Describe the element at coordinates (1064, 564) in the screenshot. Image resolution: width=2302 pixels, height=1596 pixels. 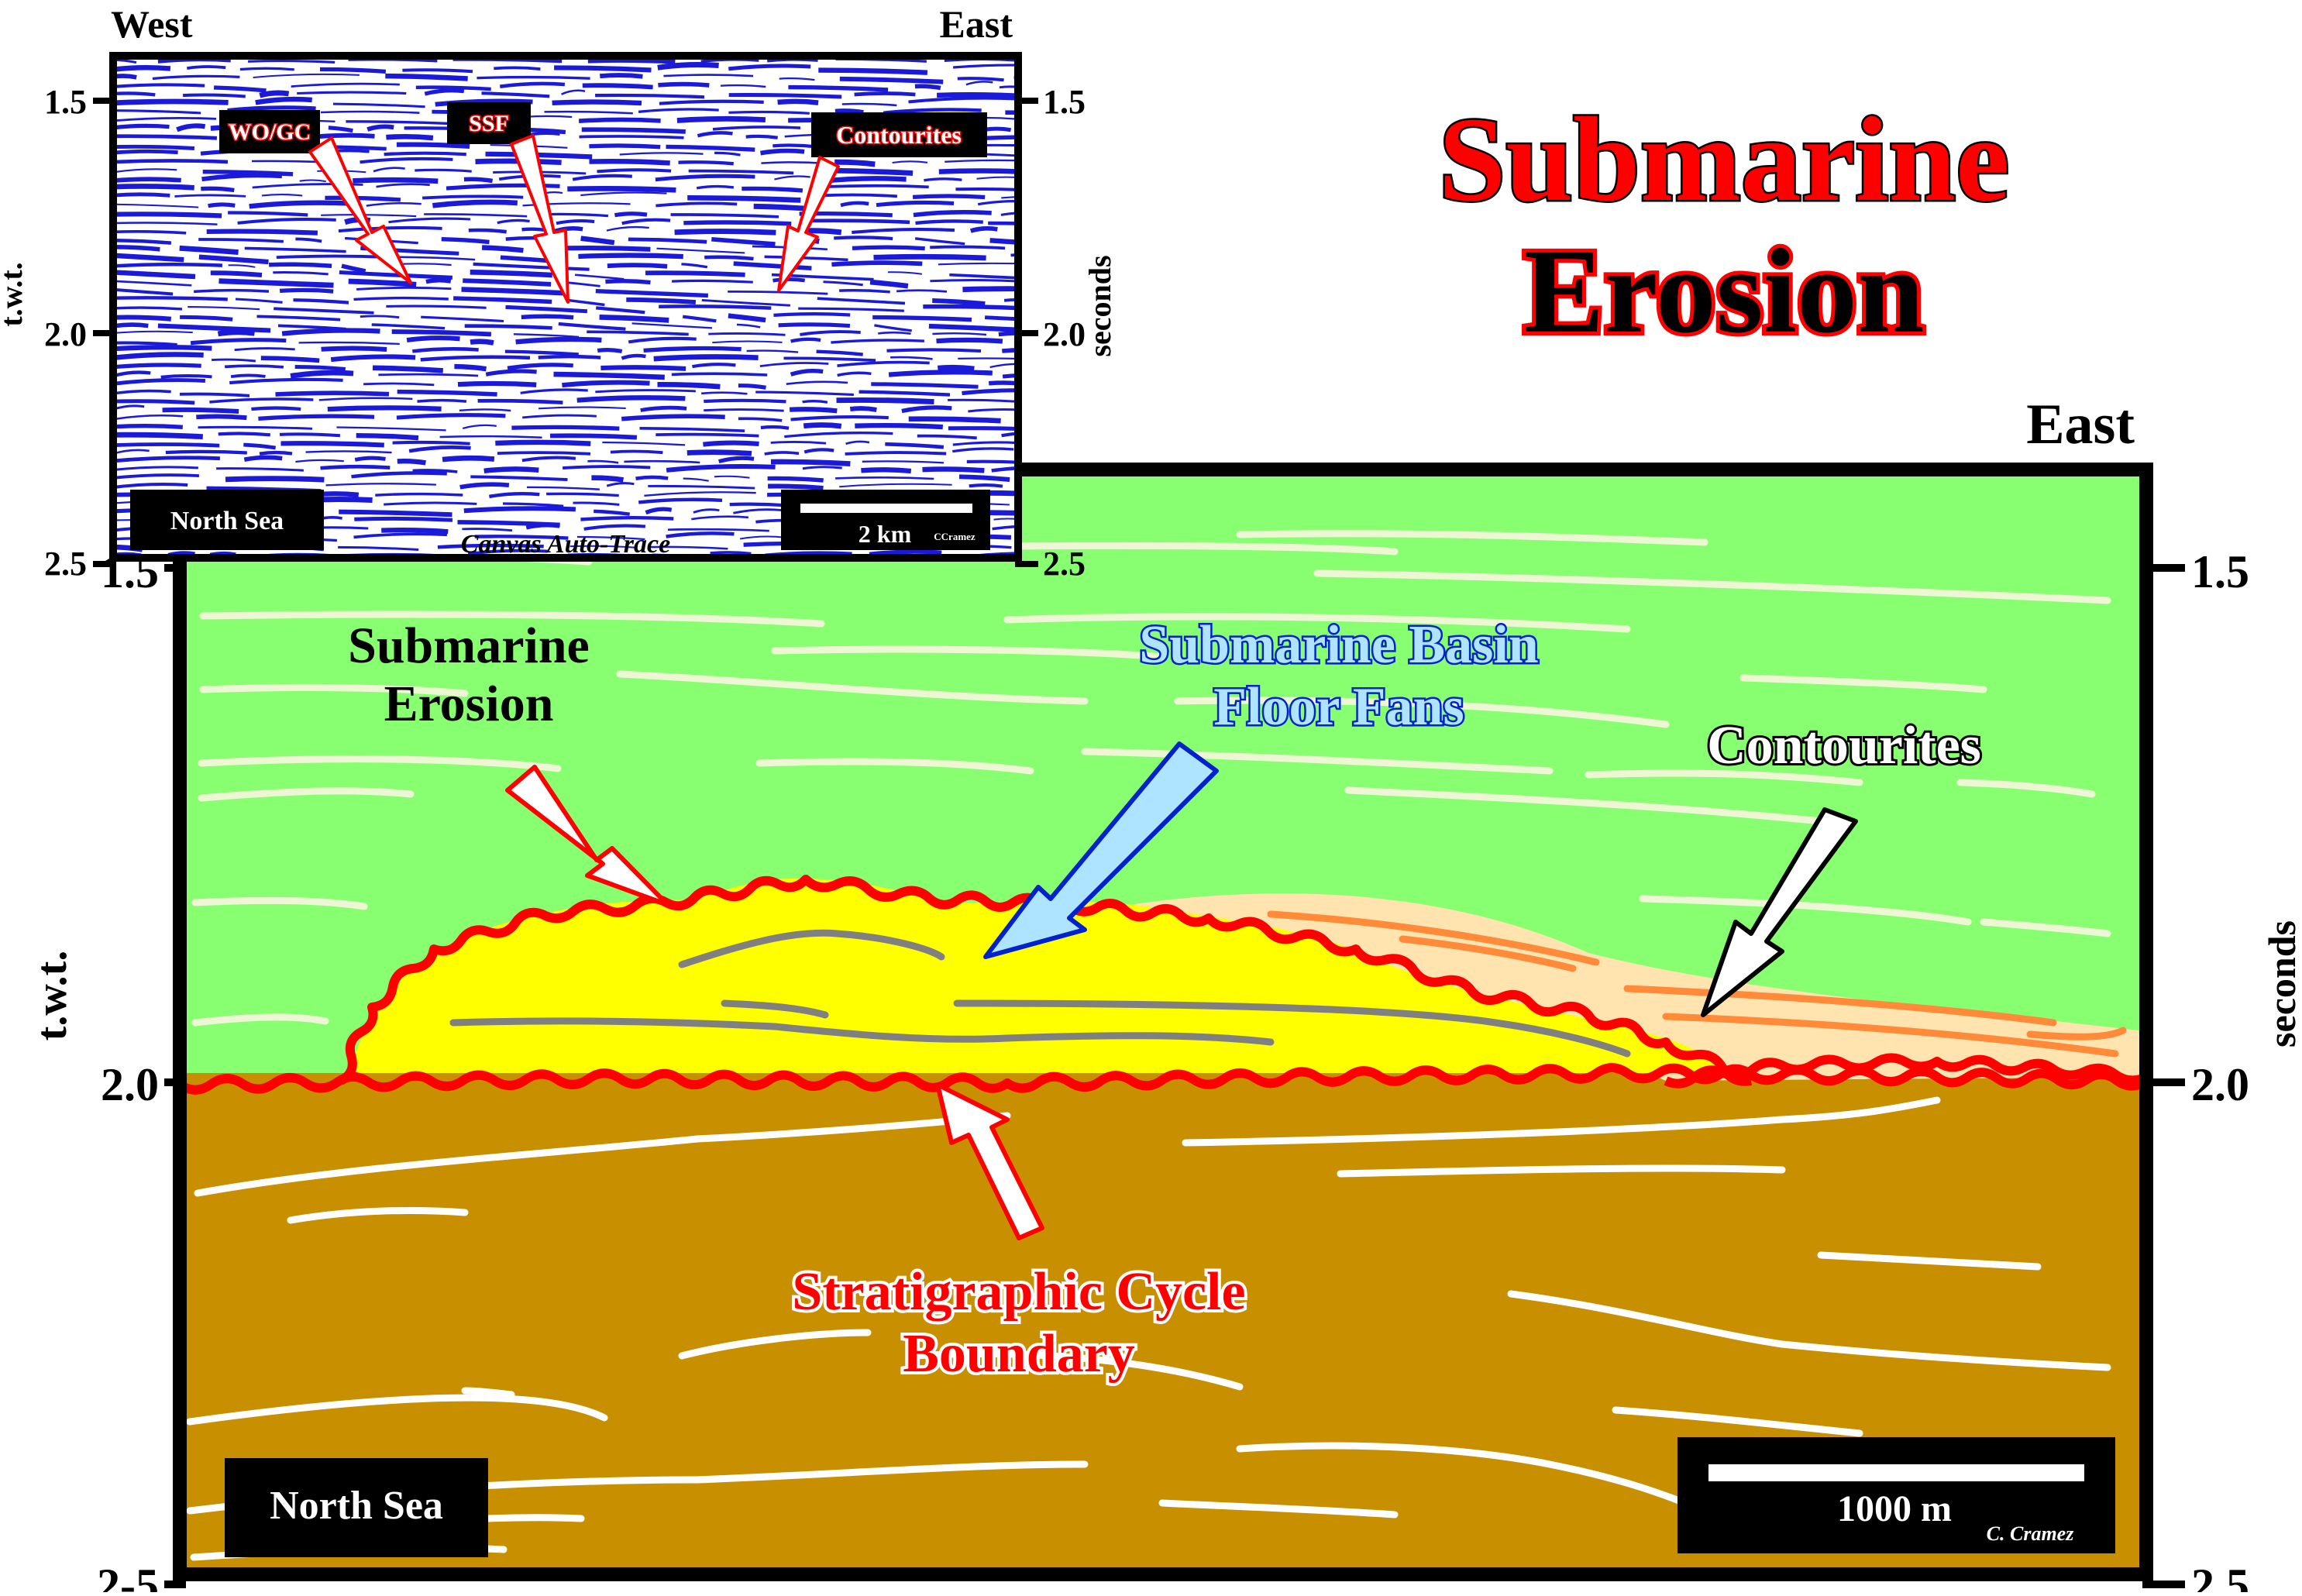
I see `inset-right-tick-label: 2.5` at that location.